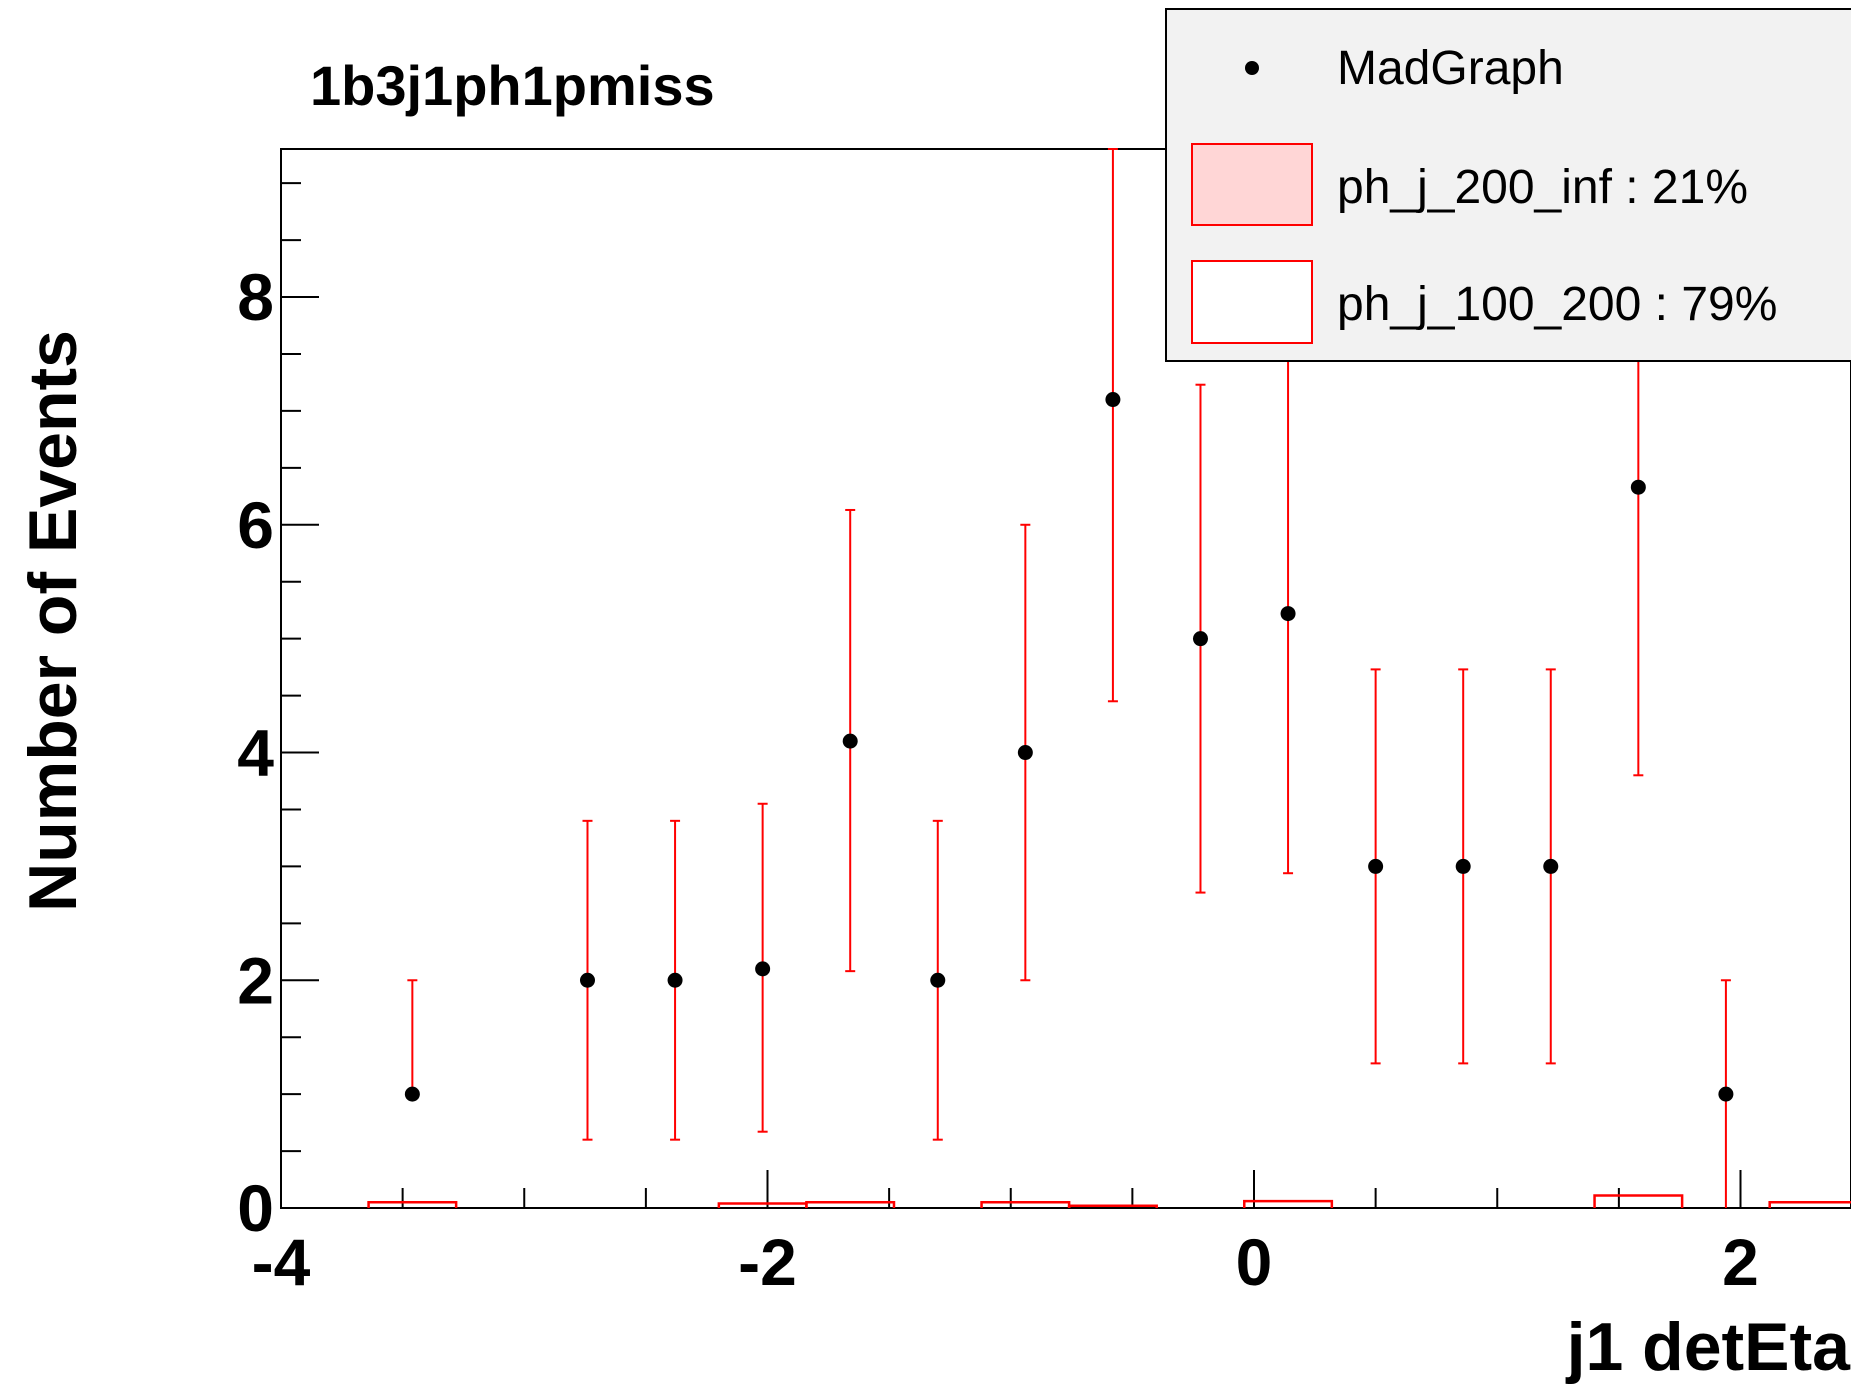 The width and height of the screenshot is (1851, 1388). What do you see at coordinates (255, 297) in the screenshot?
I see `y-tick-label: 8` at bounding box center [255, 297].